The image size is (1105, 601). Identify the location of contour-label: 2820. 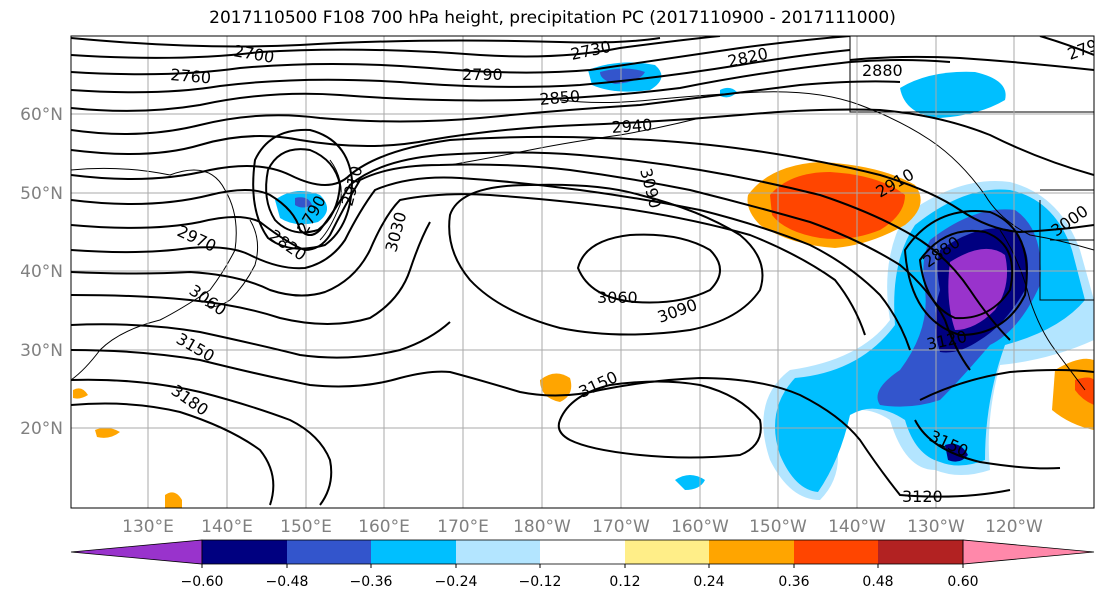
(748, 57).